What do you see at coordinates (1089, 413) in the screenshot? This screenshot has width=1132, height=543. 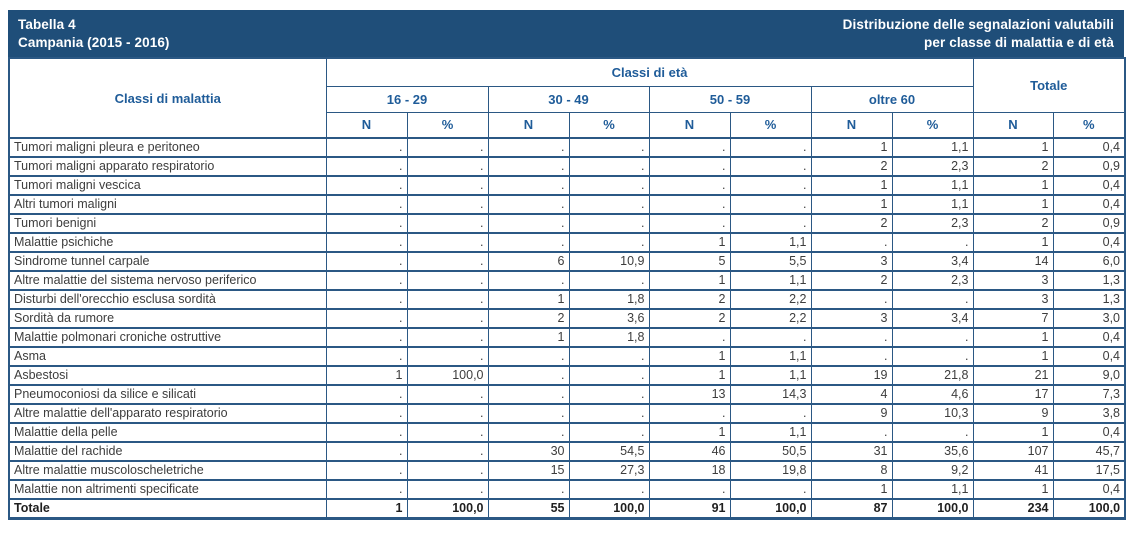 I see `value-cell: 3,8` at bounding box center [1089, 413].